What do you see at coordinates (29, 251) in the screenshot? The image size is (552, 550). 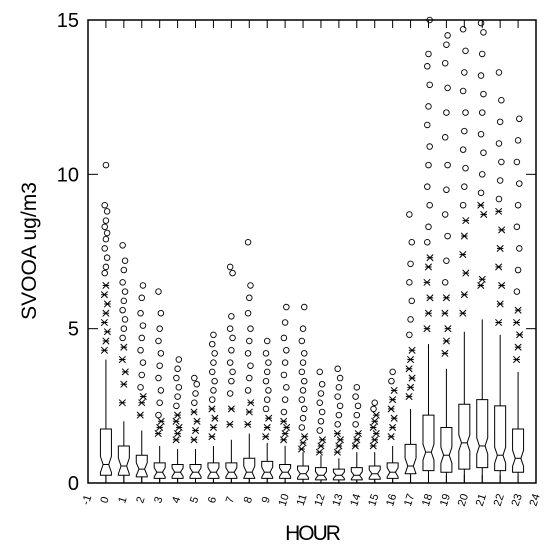 I see `y-axis-label: SVOOA ug/m3` at bounding box center [29, 251].